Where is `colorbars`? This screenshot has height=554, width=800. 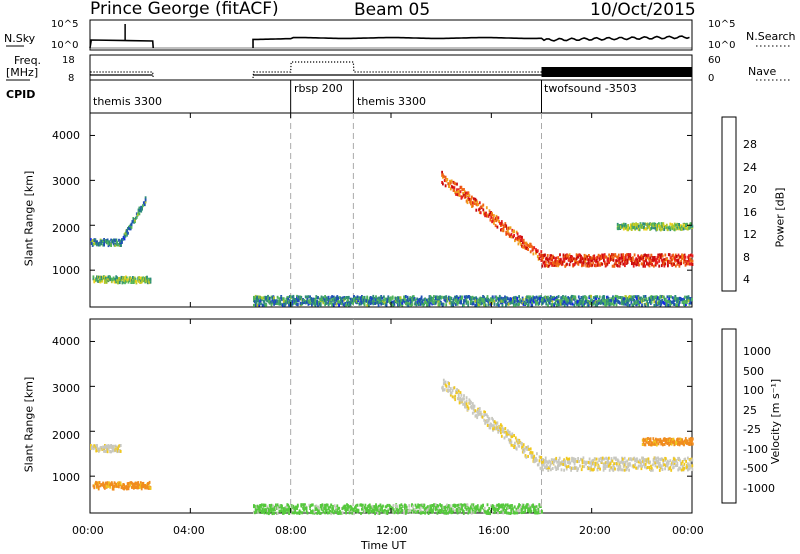
colorbars is located at coordinates (729, 310).